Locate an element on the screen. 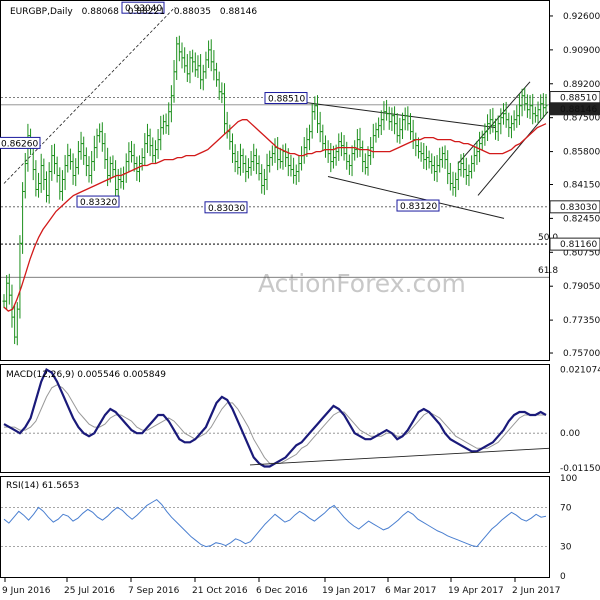 The image size is (600, 600). channel-lower-line is located at coordinates (416, 197).